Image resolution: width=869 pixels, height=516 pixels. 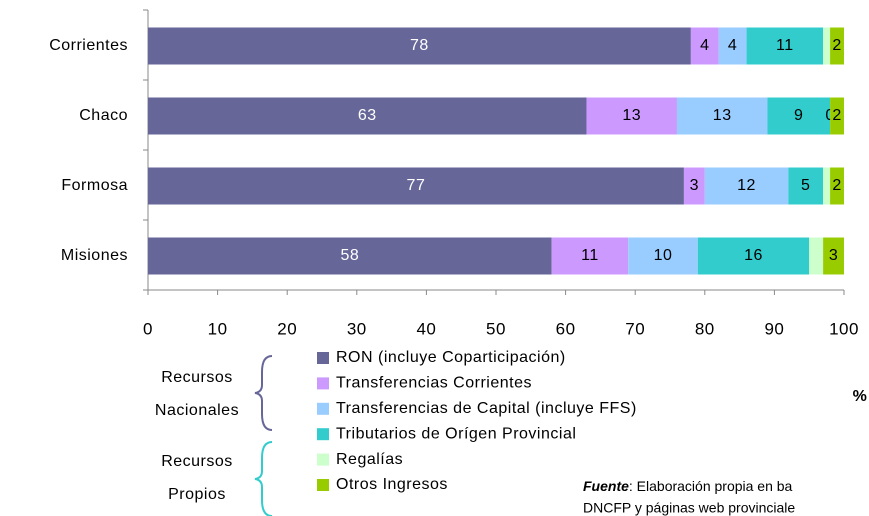 I want to click on brace-propios, so click(x=263, y=478).